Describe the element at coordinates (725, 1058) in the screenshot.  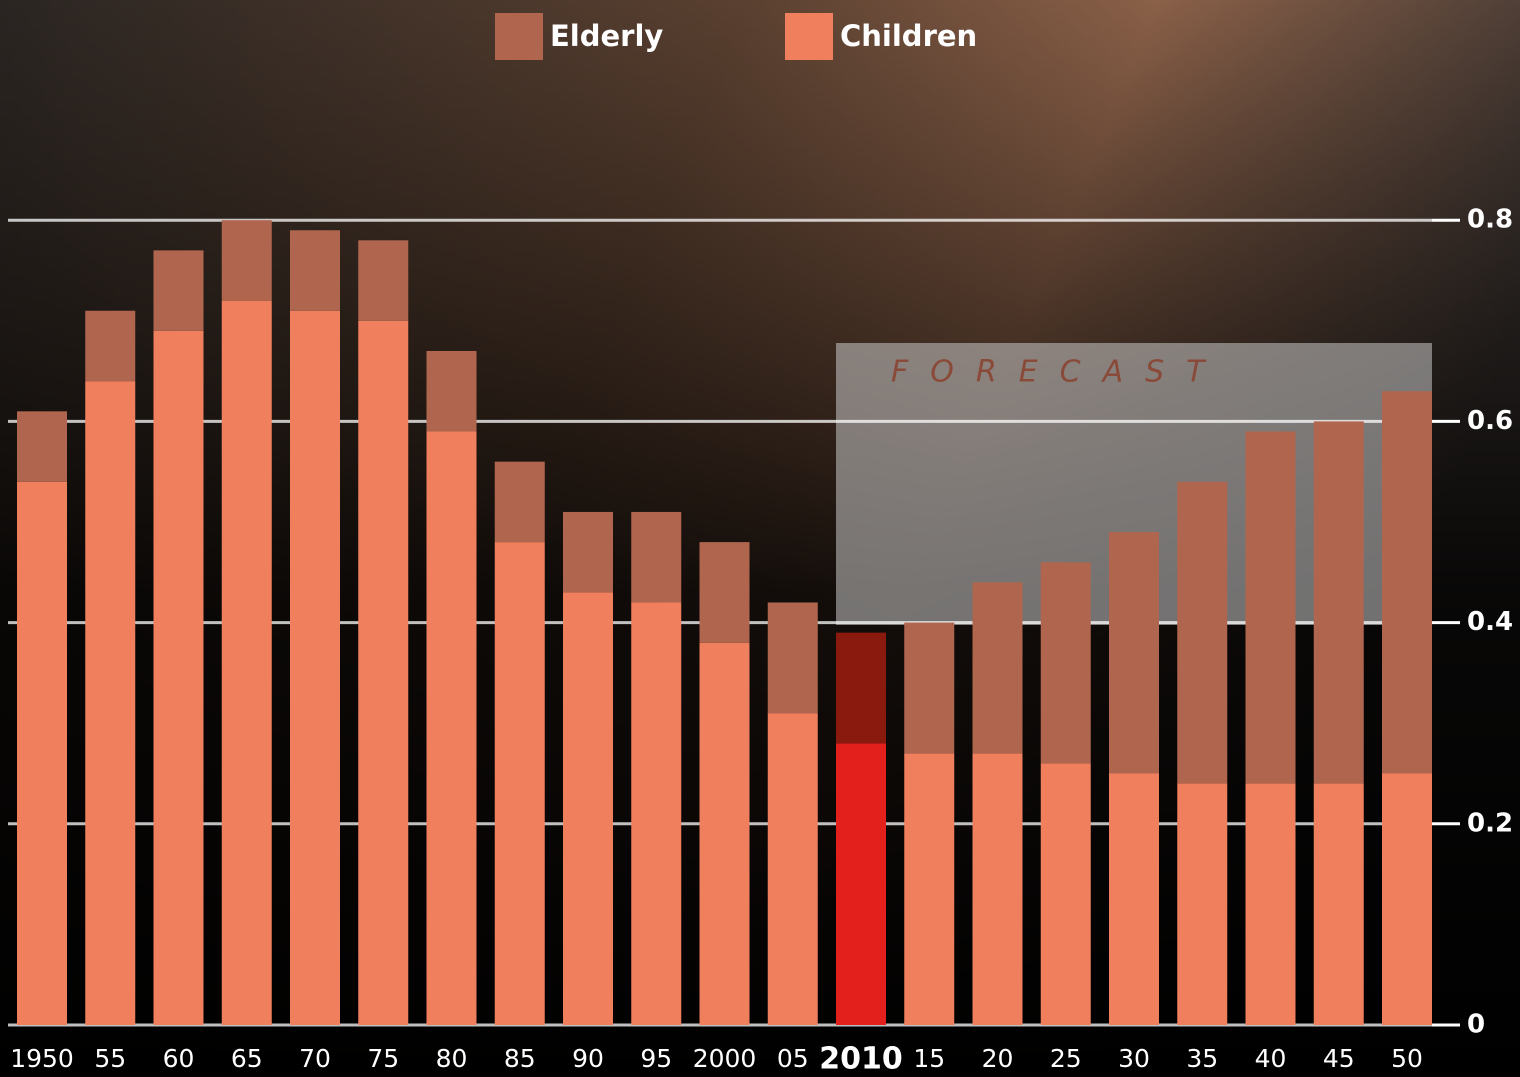
I see `x-tick-label: 2000` at that location.